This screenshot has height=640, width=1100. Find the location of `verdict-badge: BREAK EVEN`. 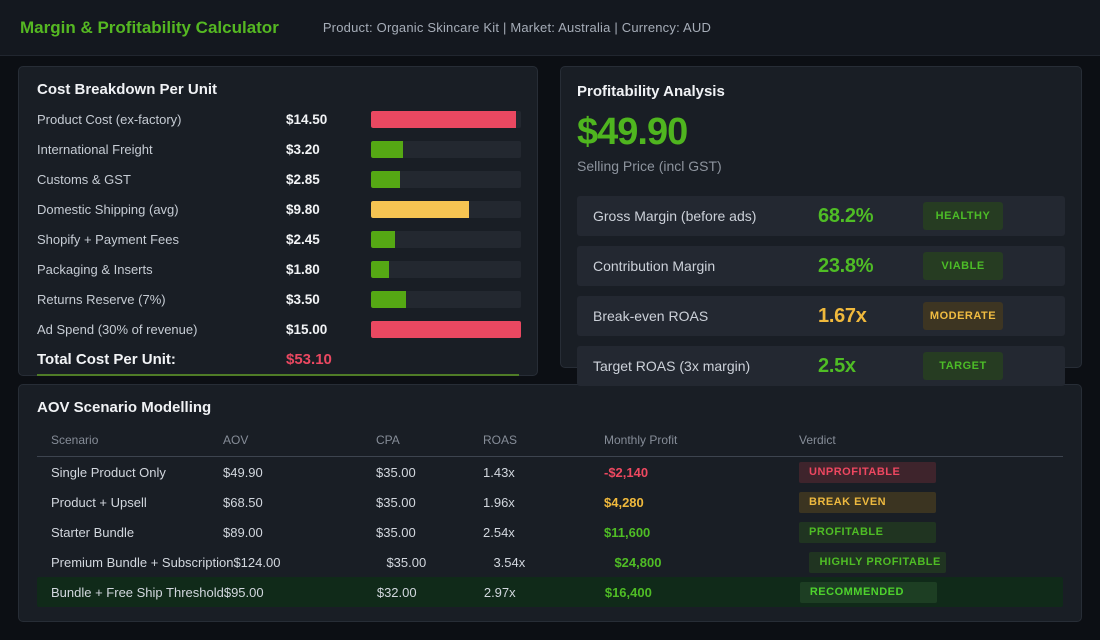

verdict-badge: BREAK EVEN is located at coordinates (867, 502).